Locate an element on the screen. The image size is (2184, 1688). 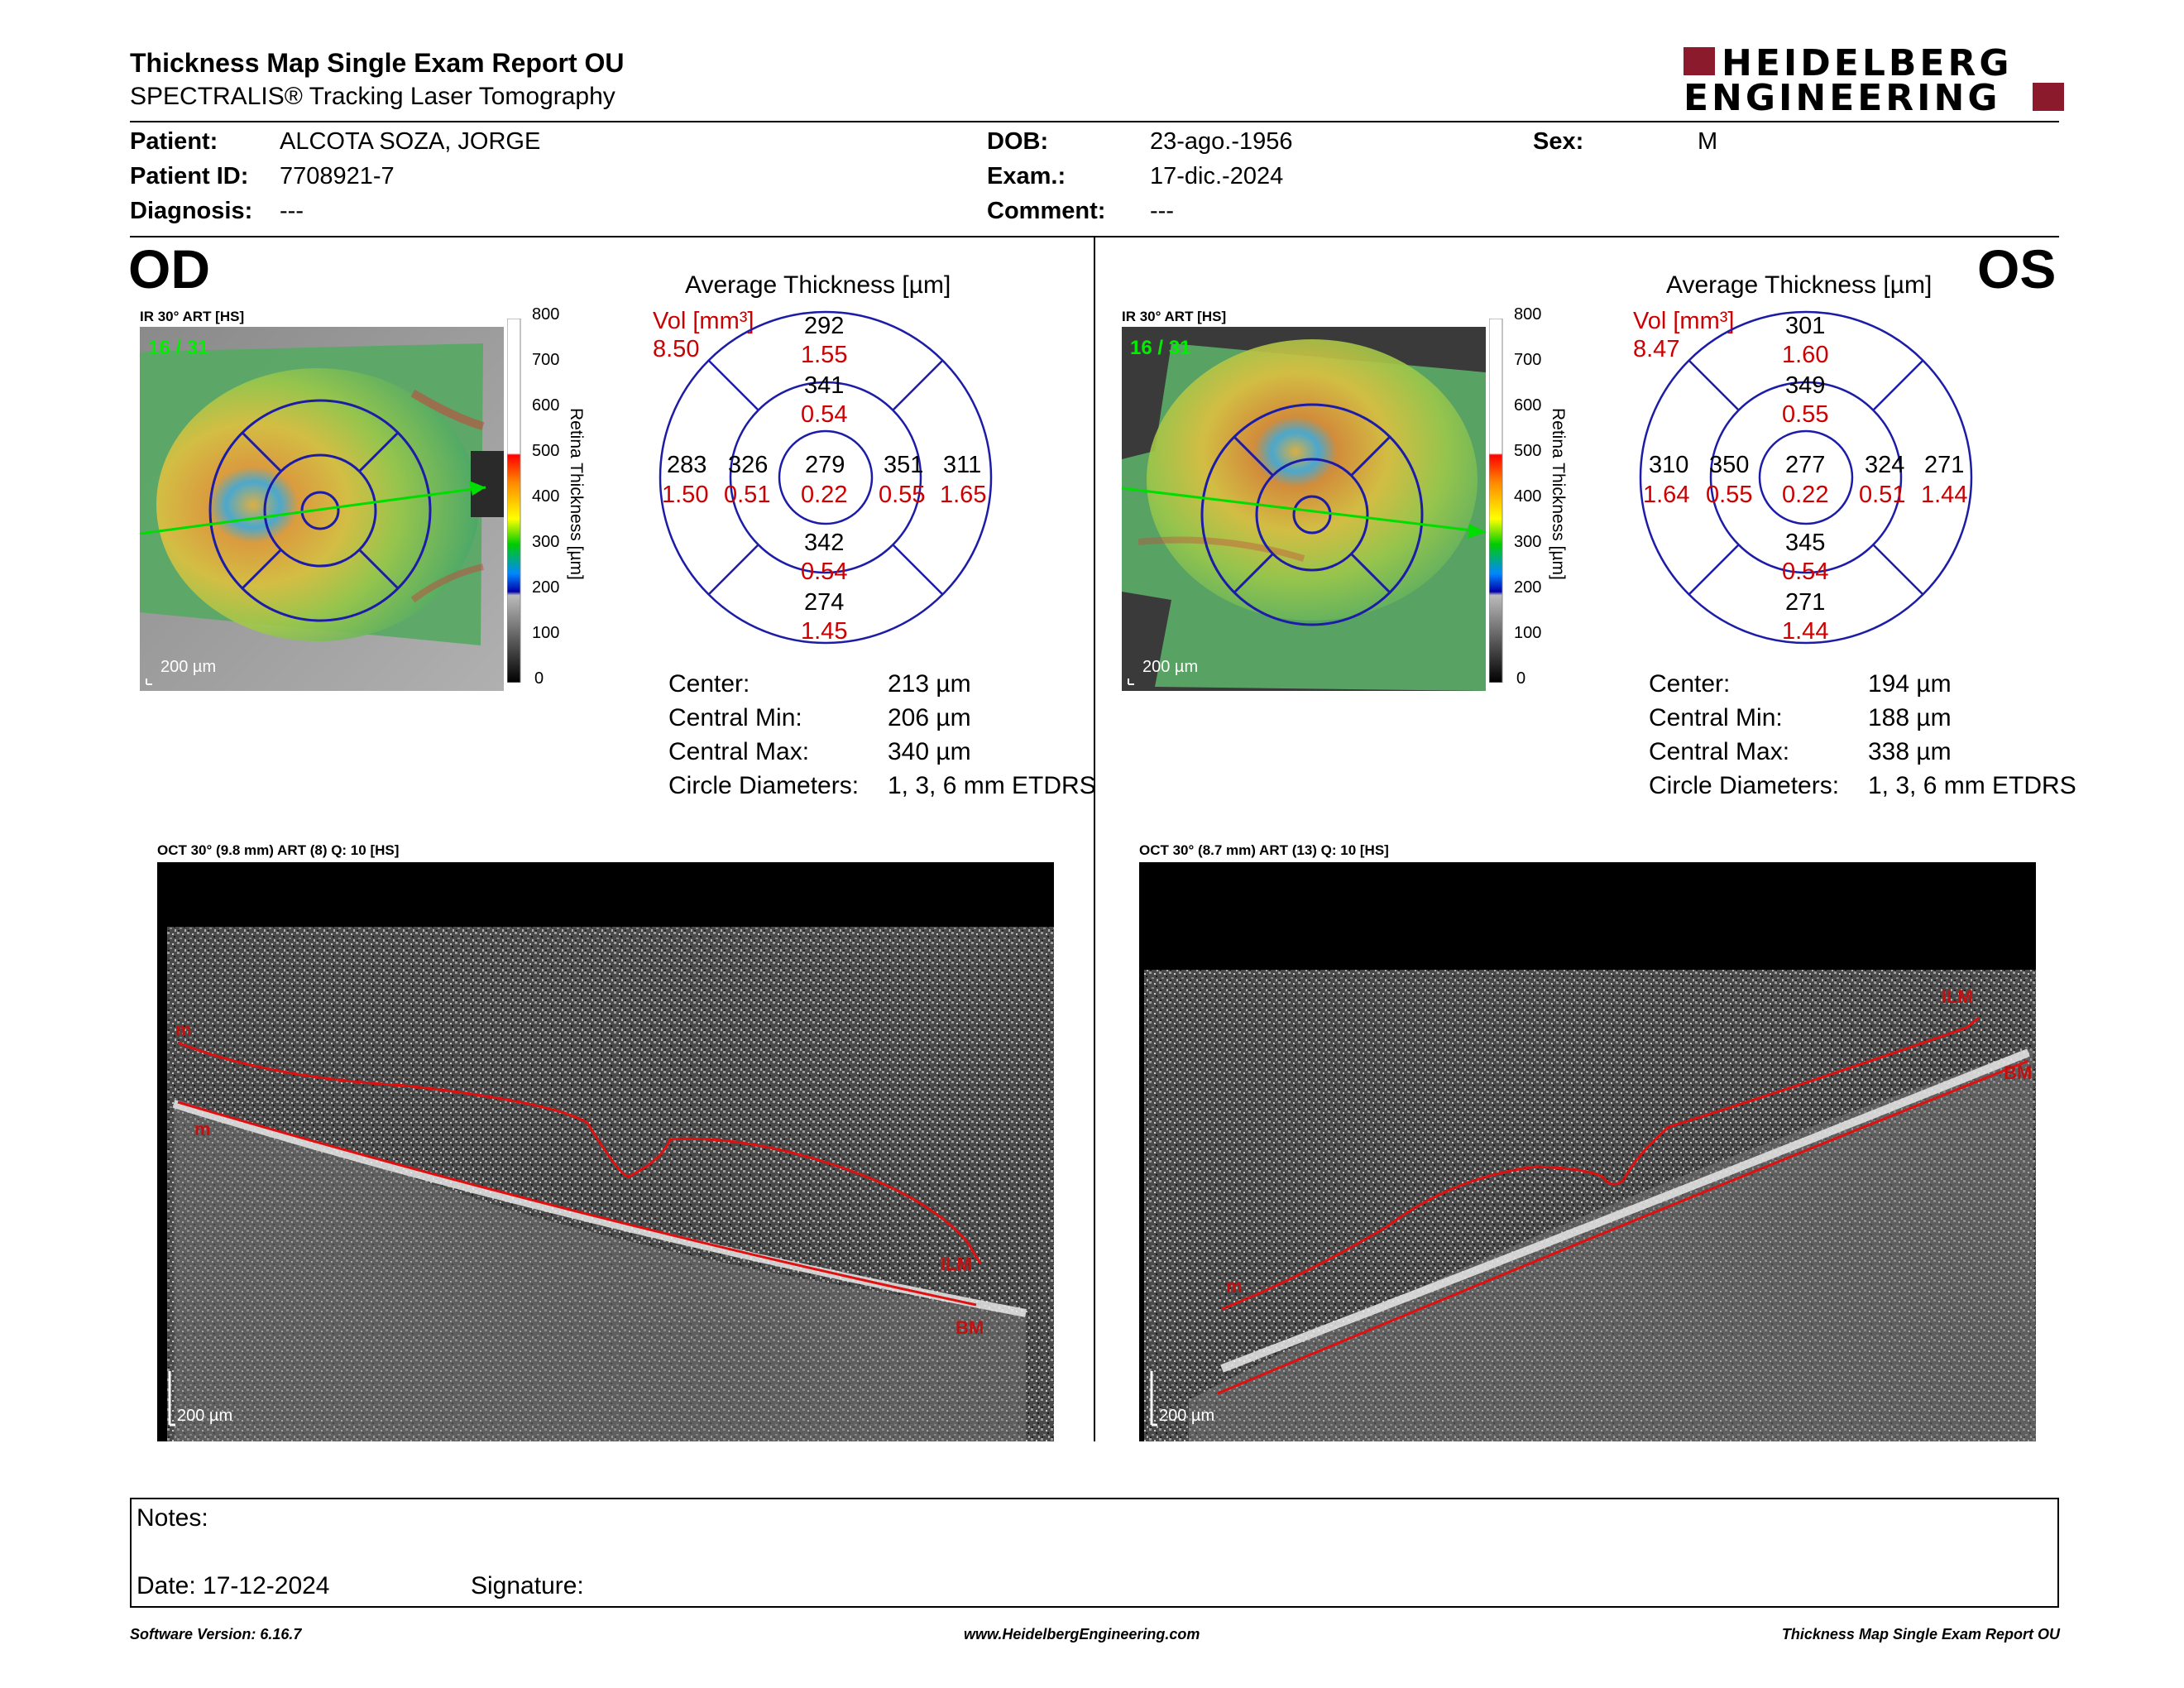
od-center-label: Center: is located at coordinates (709, 684).